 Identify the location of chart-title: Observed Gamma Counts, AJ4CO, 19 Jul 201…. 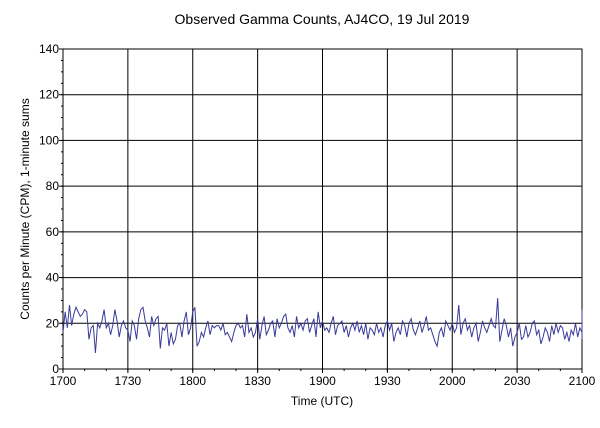
(322, 19).